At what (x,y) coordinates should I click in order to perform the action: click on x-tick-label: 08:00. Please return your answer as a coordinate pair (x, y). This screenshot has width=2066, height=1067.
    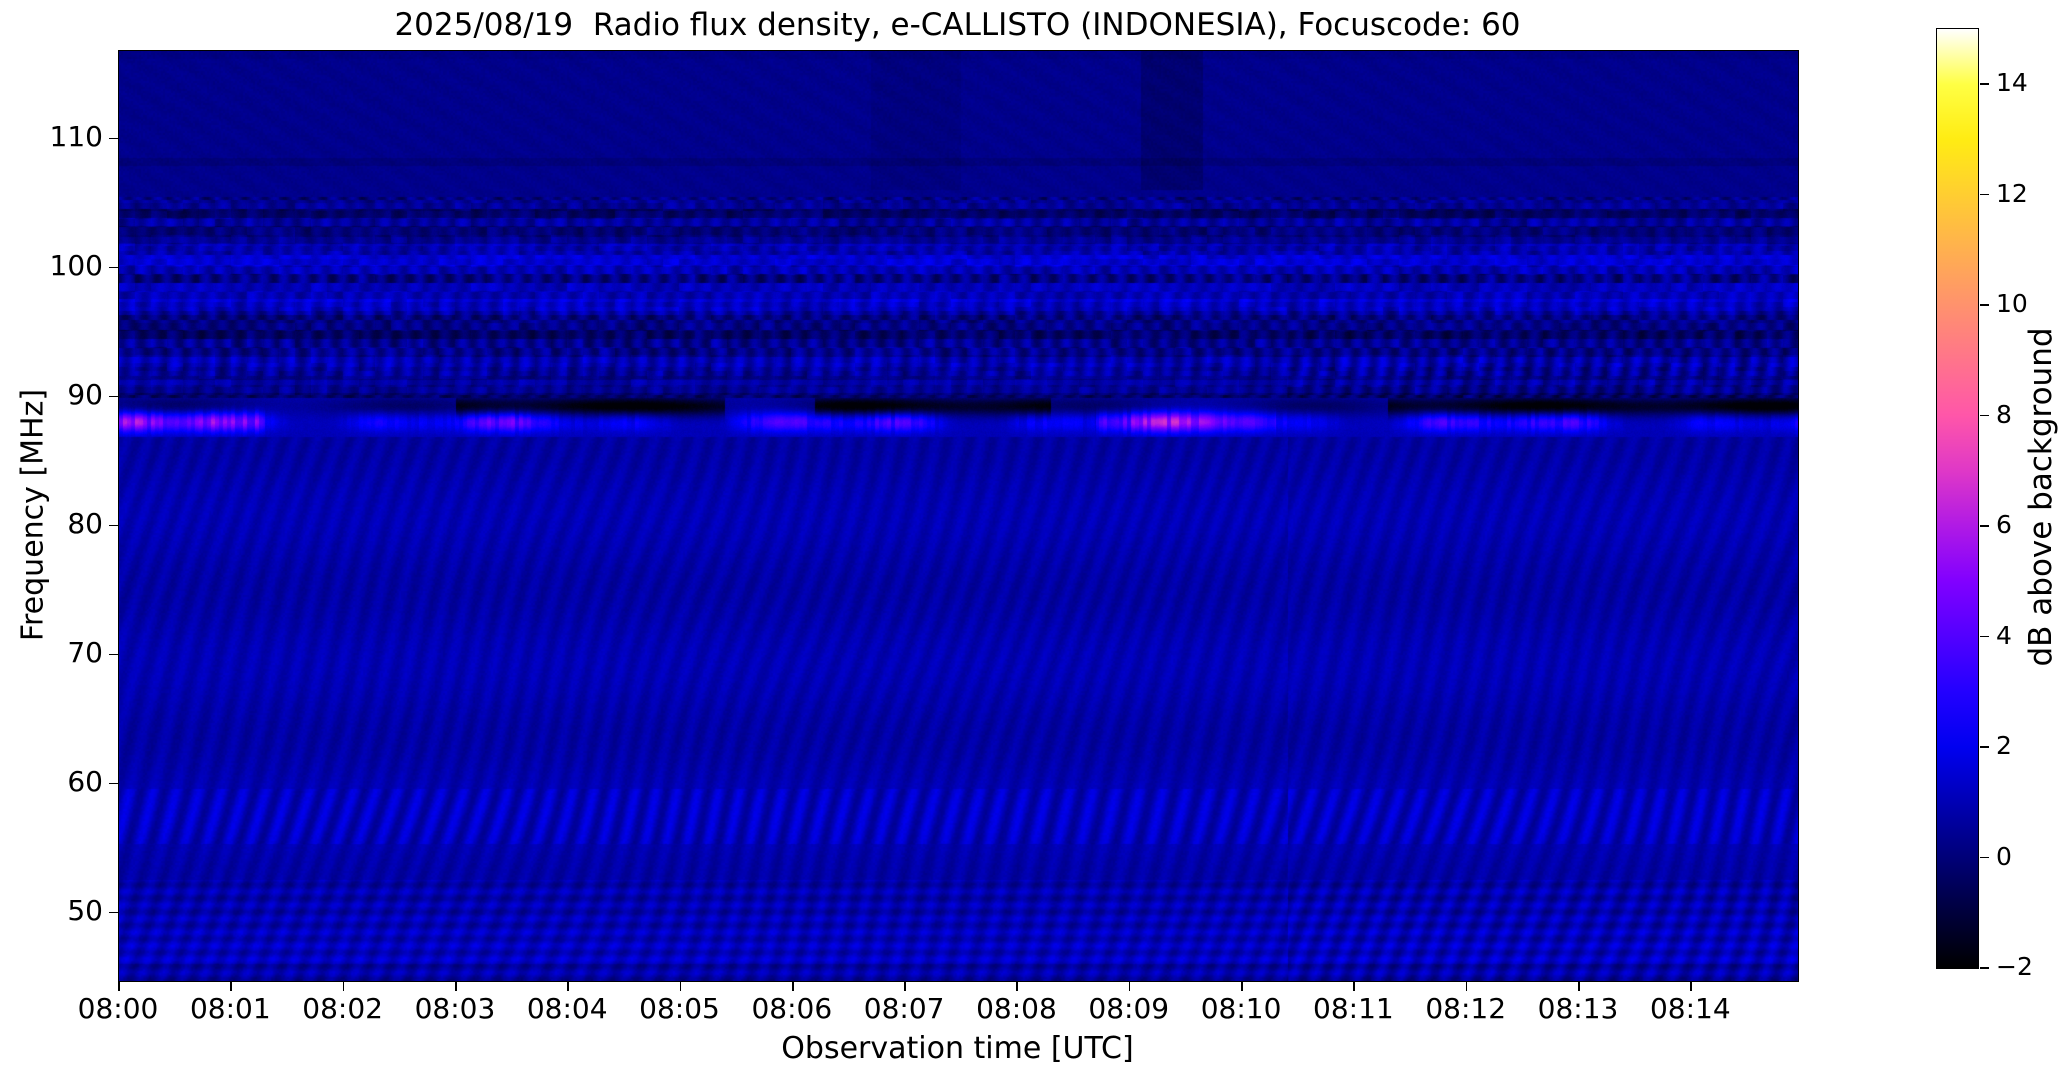
    Looking at the image, I should click on (118, 1008).